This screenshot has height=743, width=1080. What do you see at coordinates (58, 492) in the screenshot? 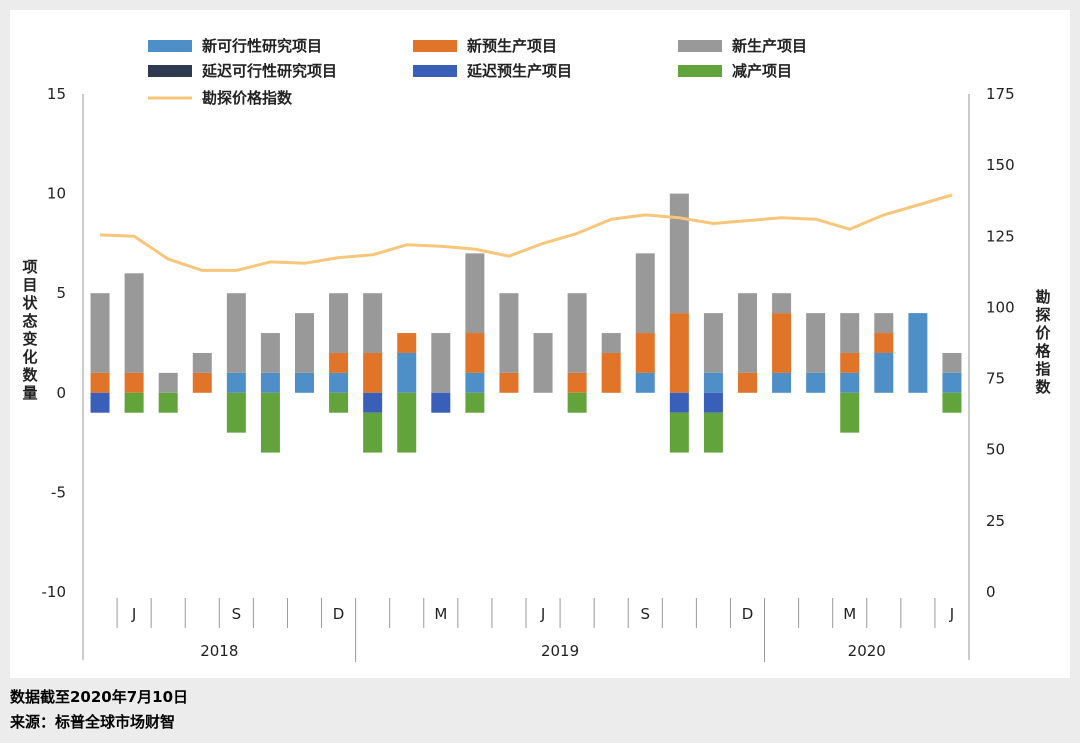
I see `left-tick-label: -5` at bounding box center [58, 492].